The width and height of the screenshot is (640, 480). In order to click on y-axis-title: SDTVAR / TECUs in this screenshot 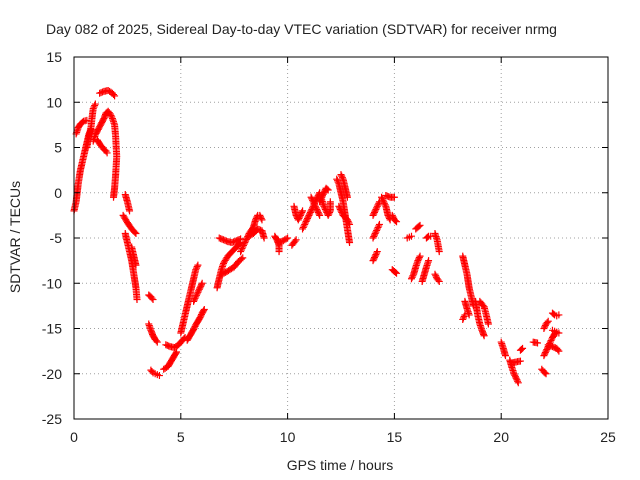, I will do `click(15, 237)`.